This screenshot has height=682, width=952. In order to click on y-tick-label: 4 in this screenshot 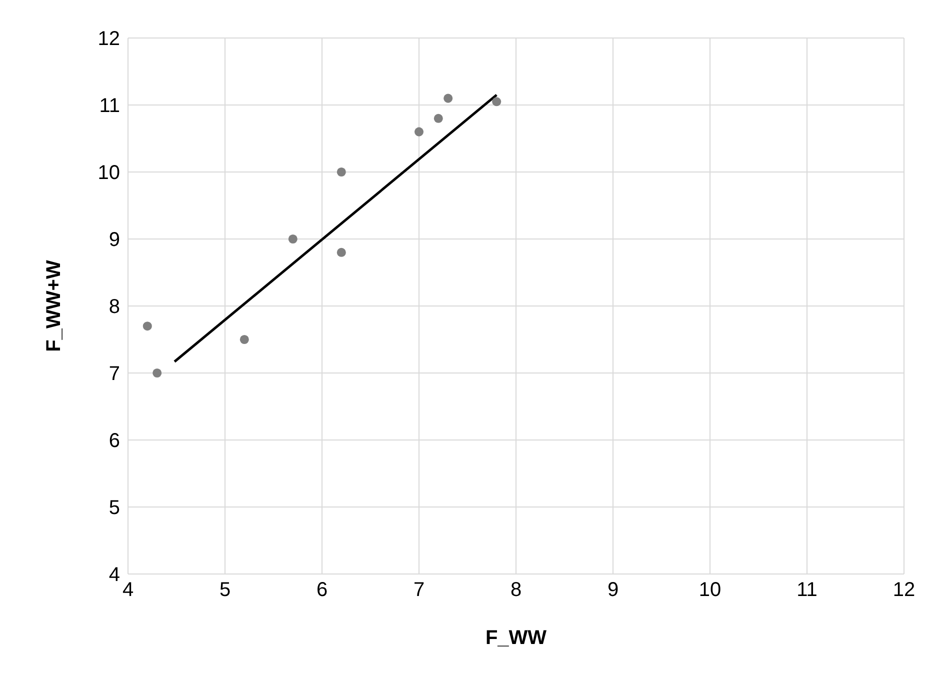, I will do `click(114, 575)`.